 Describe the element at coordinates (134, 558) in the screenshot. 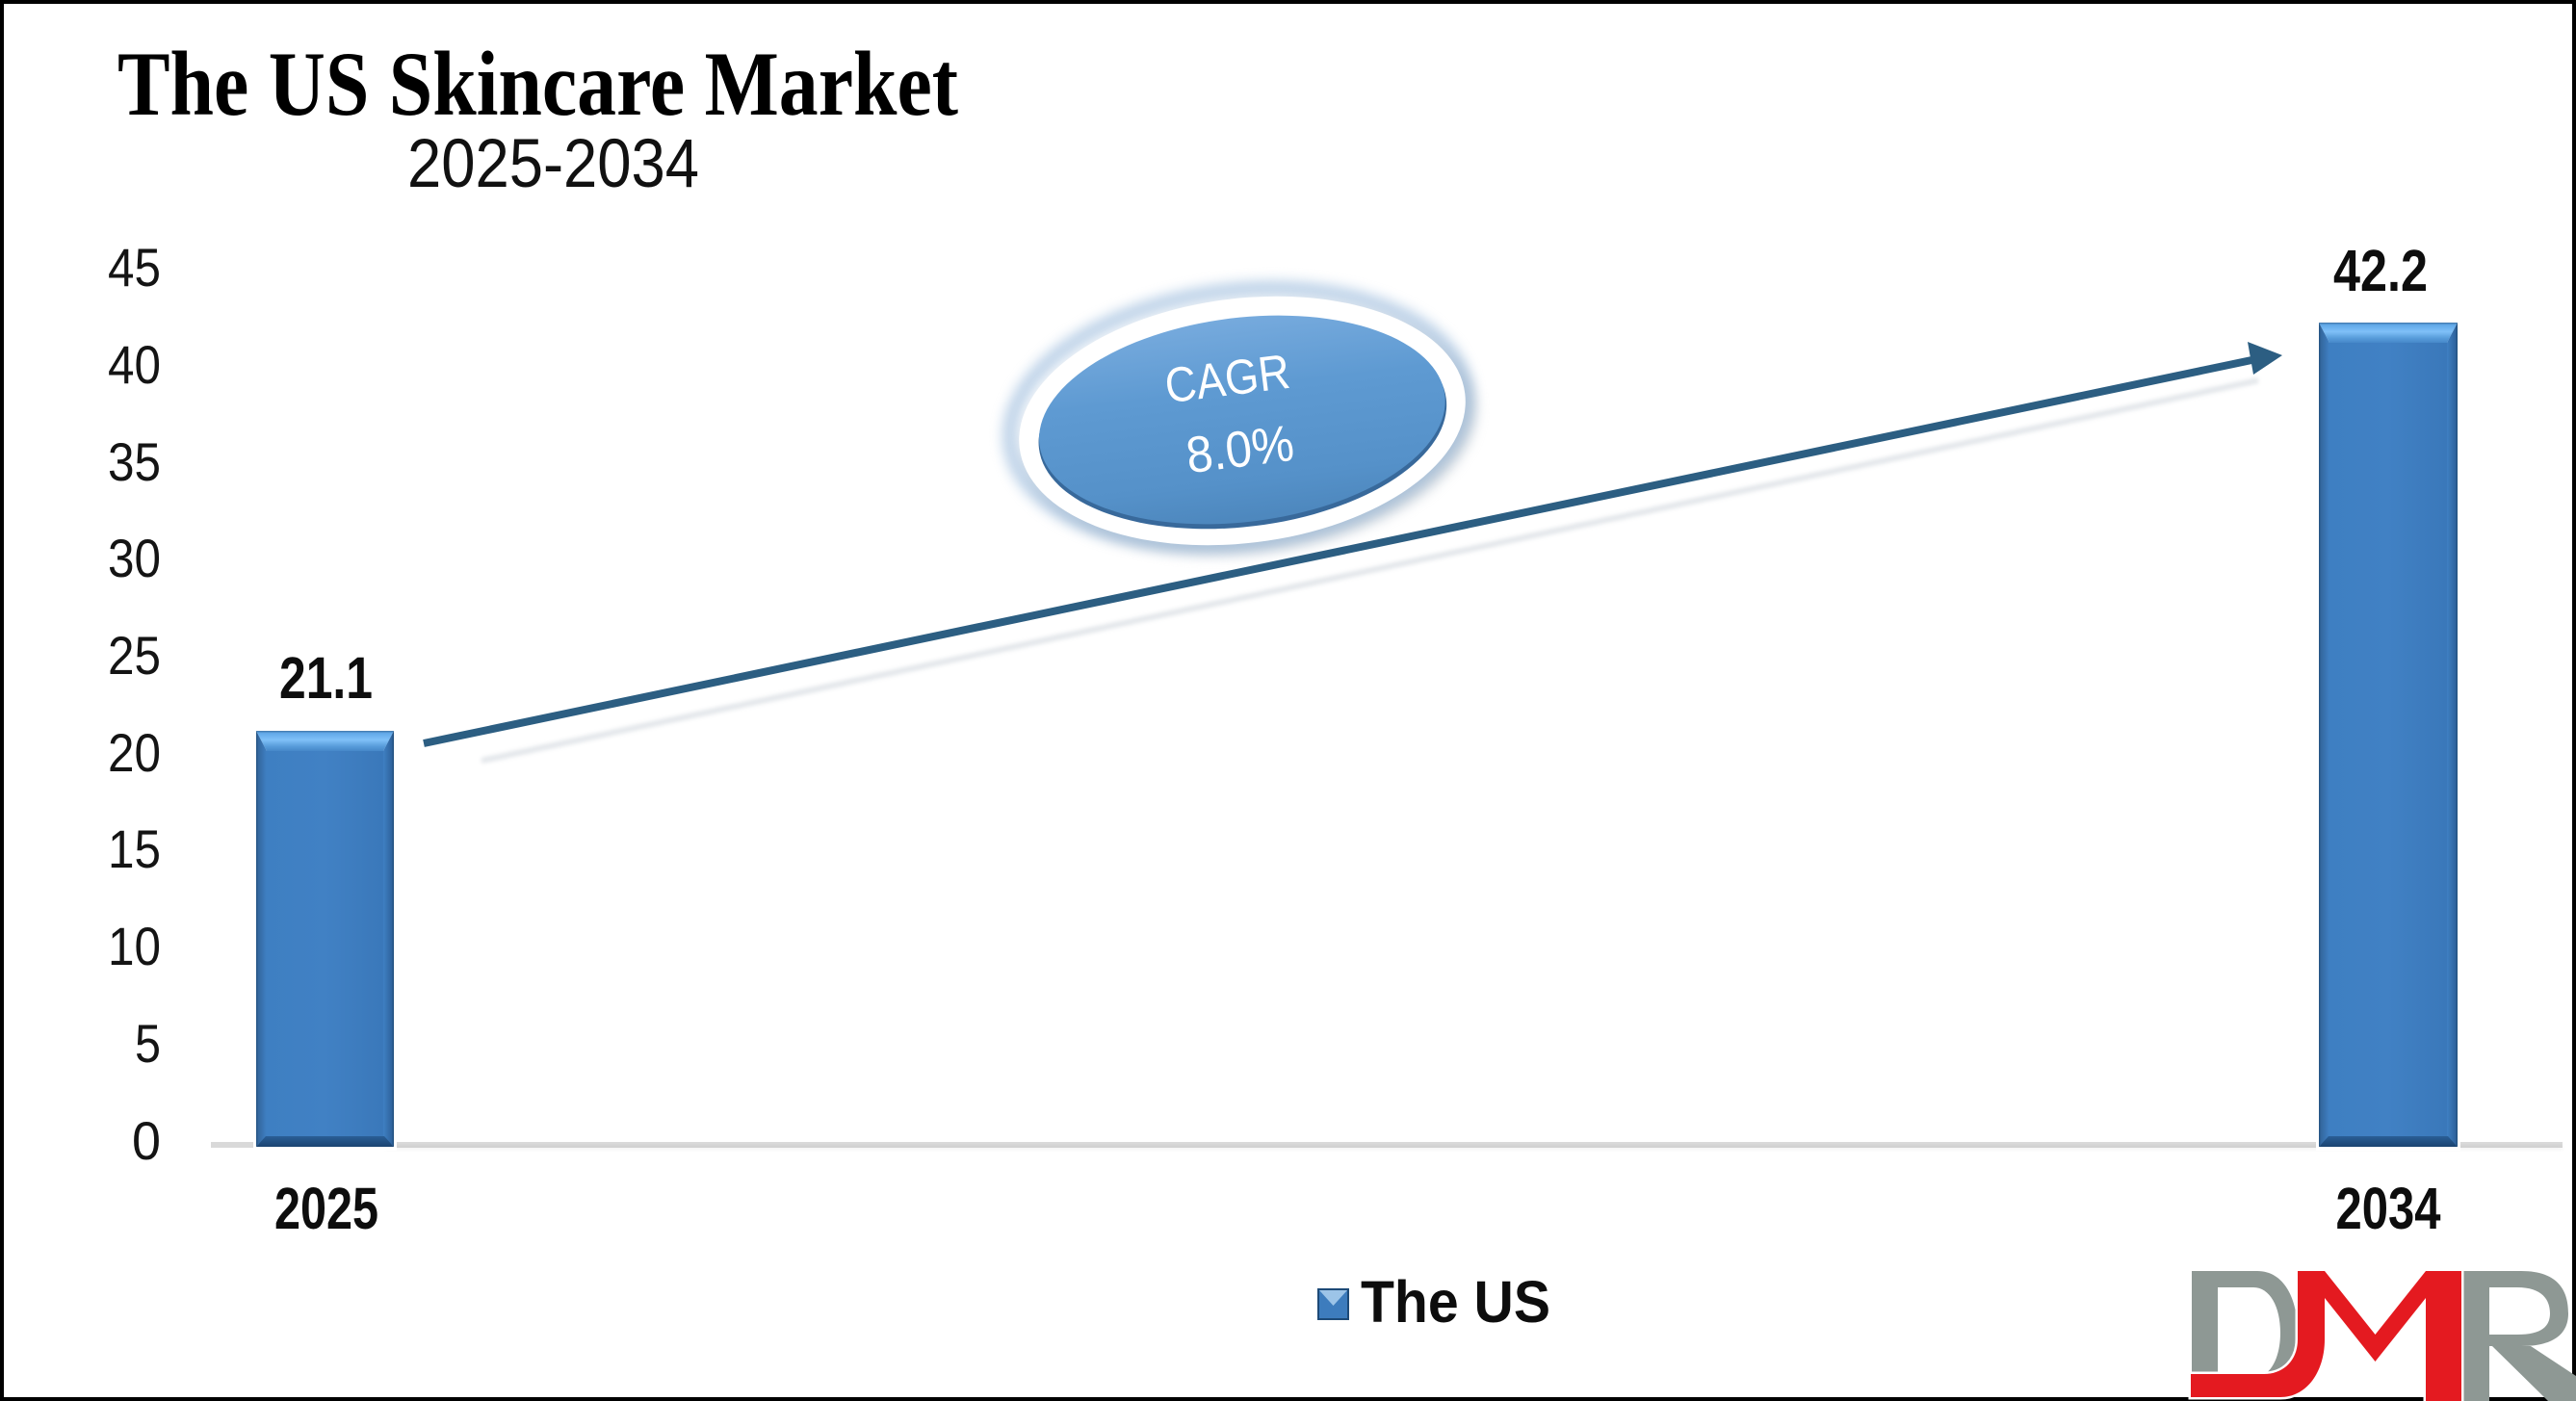

I see `svg-text: 30` at that location.